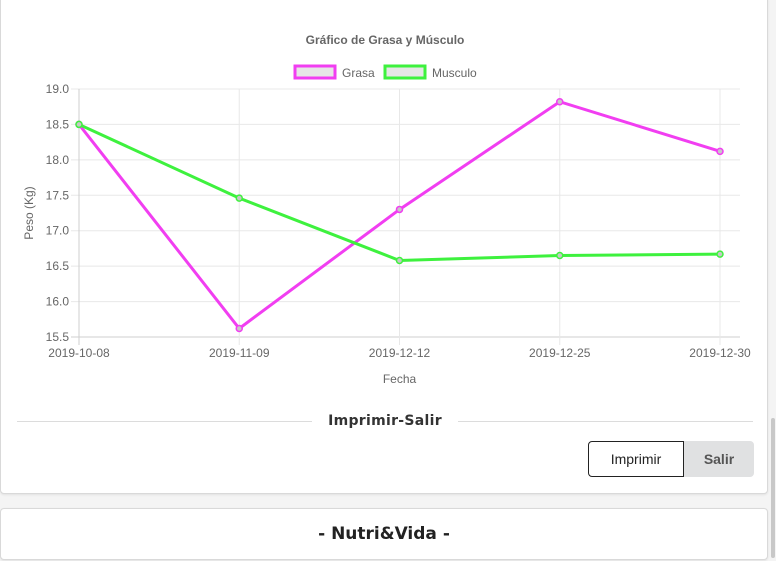  Describe the element at coordinates (58, 89) in the screenshot. I see `y-tick-label: 19.0` at that location.